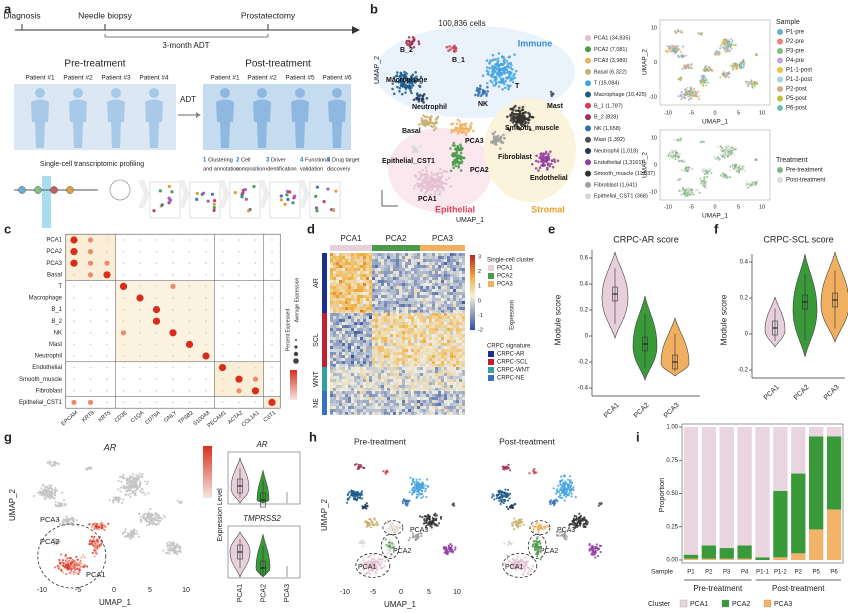 This screenshot has width=848, height=613. Describe the element at coordinates (374, 8) in the screenshot. I see `panel-letter: b` at that location.